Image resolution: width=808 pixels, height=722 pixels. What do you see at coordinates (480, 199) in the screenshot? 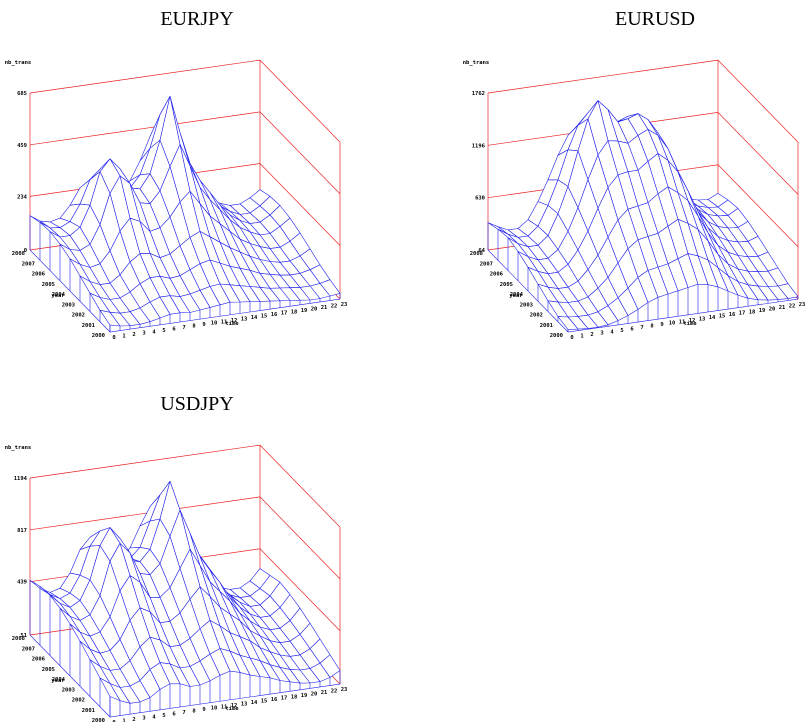
I see `z-tick-label: 630` at bounding box center [480, 199].